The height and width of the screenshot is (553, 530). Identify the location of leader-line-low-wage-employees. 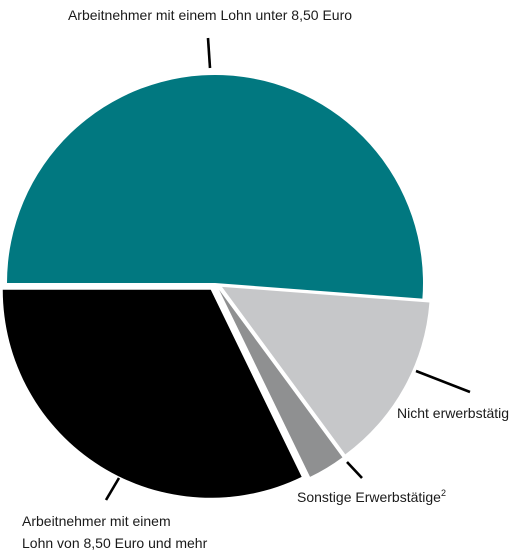
(209, 53).